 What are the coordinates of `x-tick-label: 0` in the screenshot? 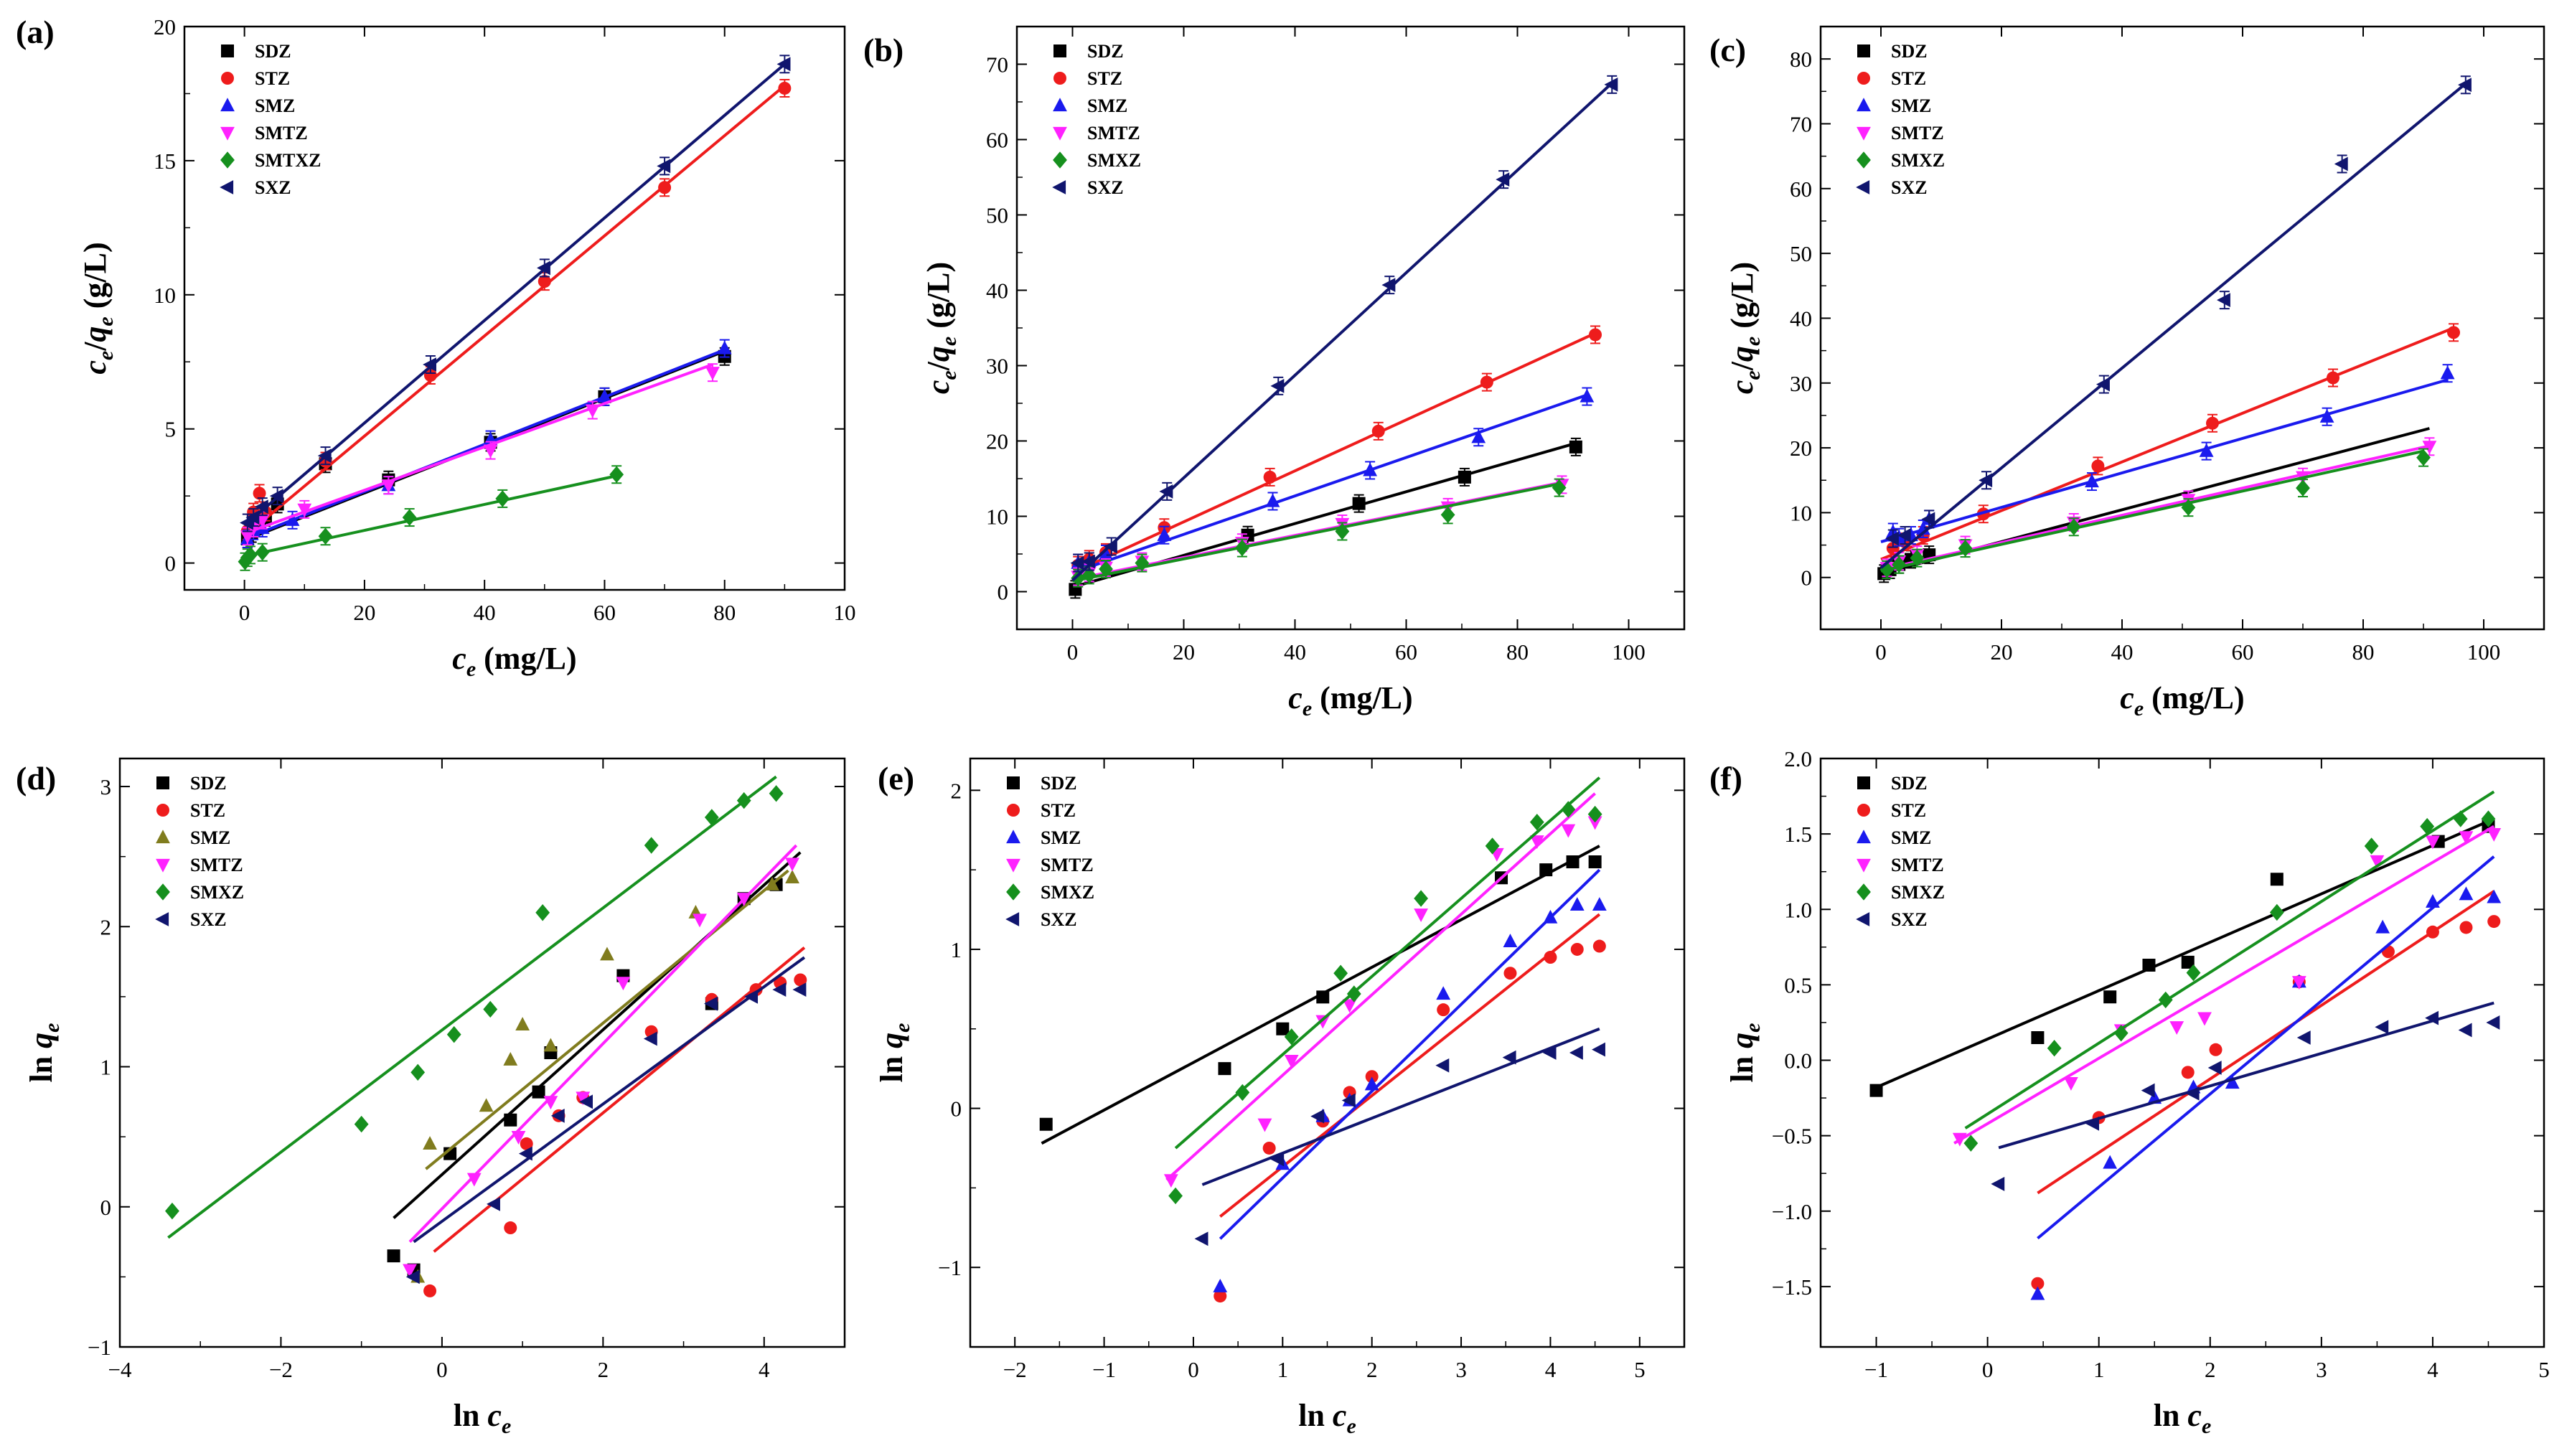 It's located at (1073, 651).